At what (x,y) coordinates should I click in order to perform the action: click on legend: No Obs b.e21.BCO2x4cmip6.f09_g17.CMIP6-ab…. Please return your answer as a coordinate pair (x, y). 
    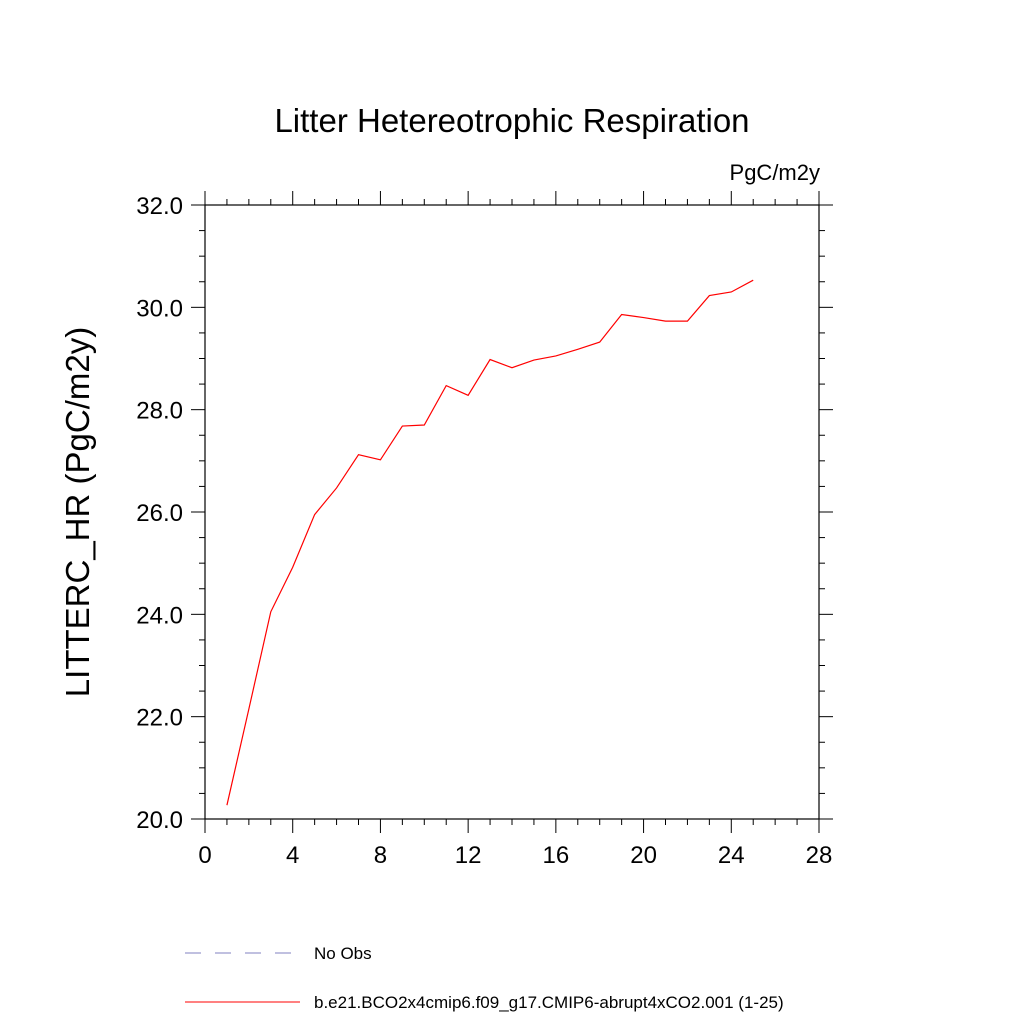
    Looking at the image, I should click on (484, 978).